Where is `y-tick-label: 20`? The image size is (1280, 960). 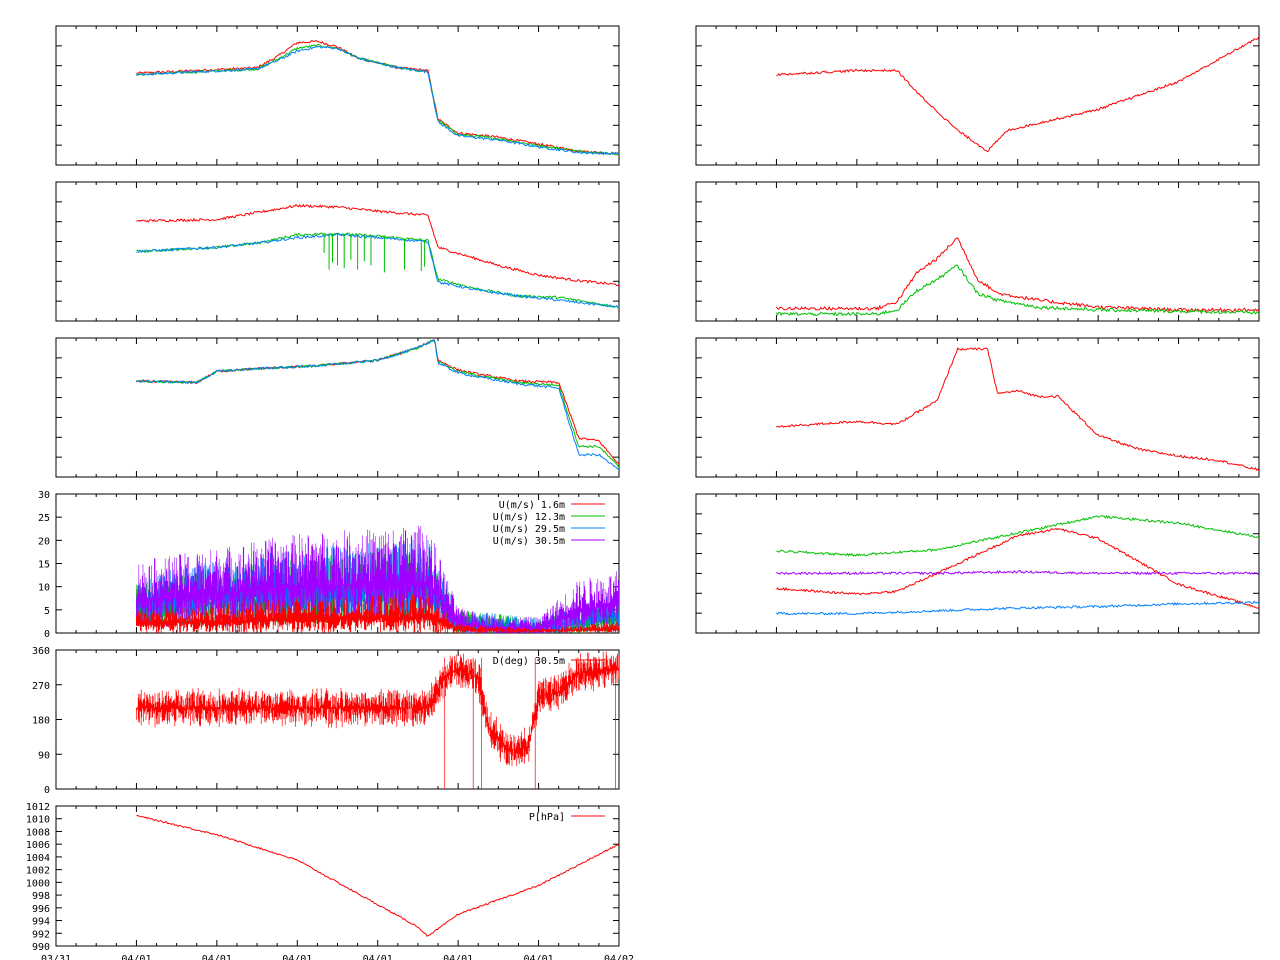 y-tick-label: 20 is located at coordinates (44, 541).